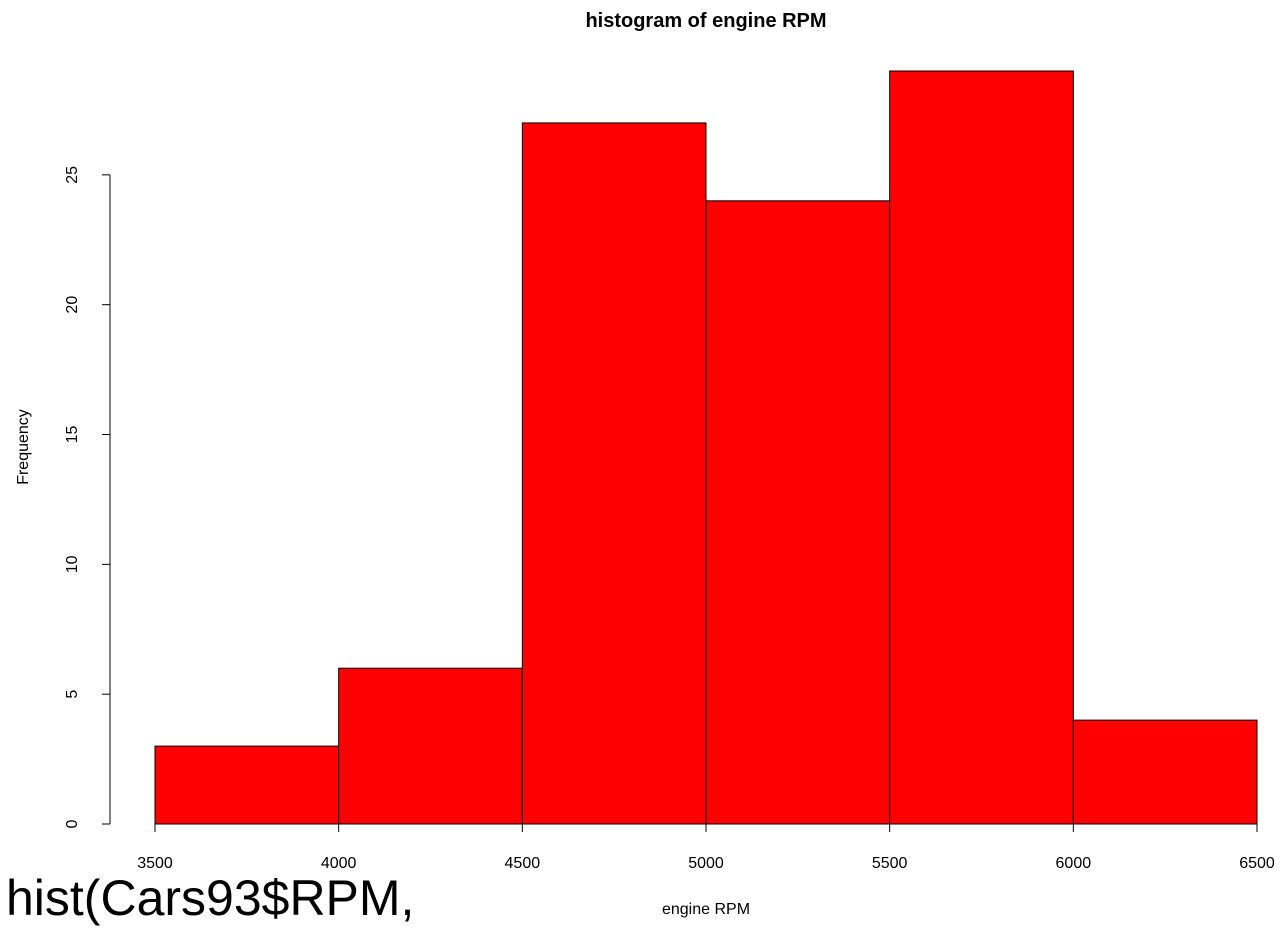 This screenshot has height=928, width=1282. What do you see at coordinates (705, 21) in the screenshot?
I see `chart-title: histogram of engine RPM` at bounding box center [705, 21].